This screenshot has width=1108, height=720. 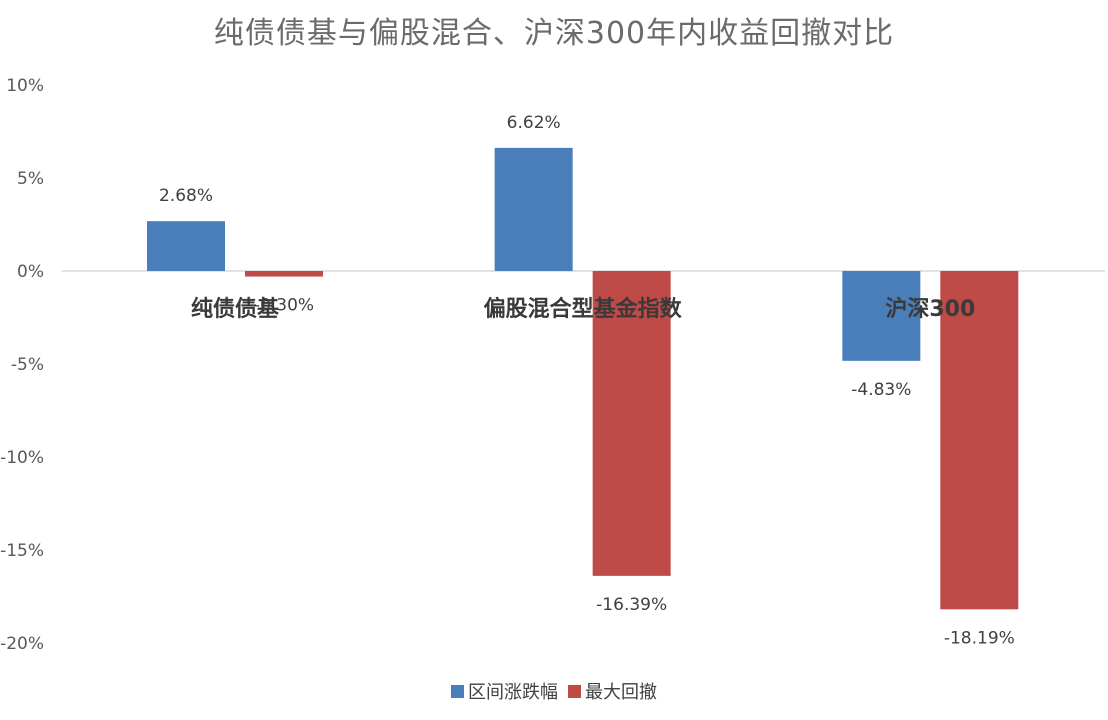 I want to click on y-tick-label: 10%, so click(x=25, y=86).